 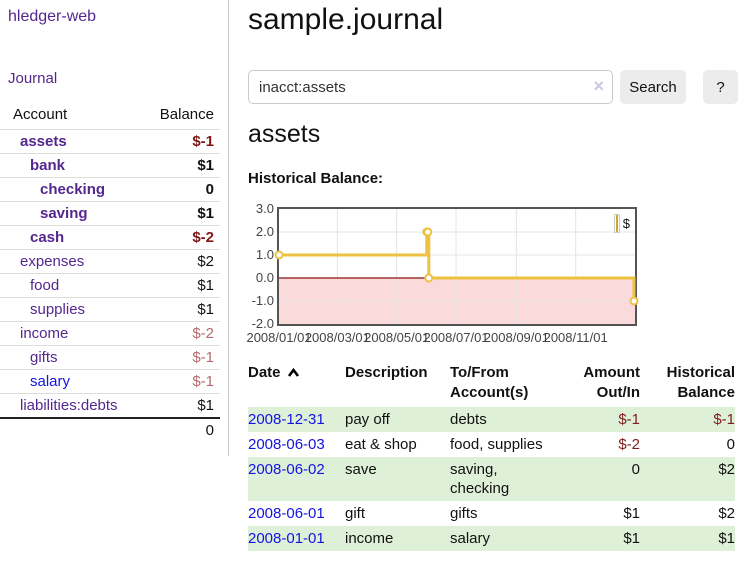 I want to click on legend-swatch, so click(x=616, y=223).